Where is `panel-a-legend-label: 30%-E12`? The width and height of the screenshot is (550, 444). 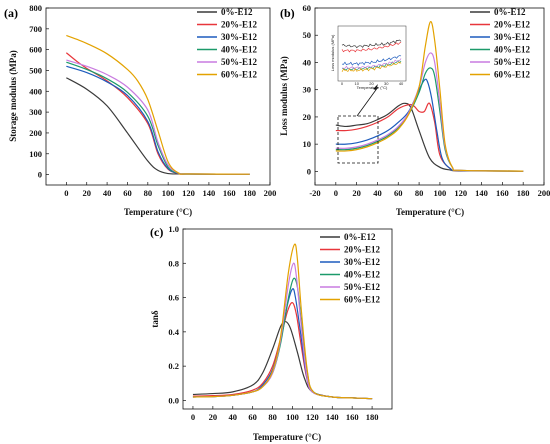 panel-a-legend-label: 30%-E12 is located at coordinates (239, 37).